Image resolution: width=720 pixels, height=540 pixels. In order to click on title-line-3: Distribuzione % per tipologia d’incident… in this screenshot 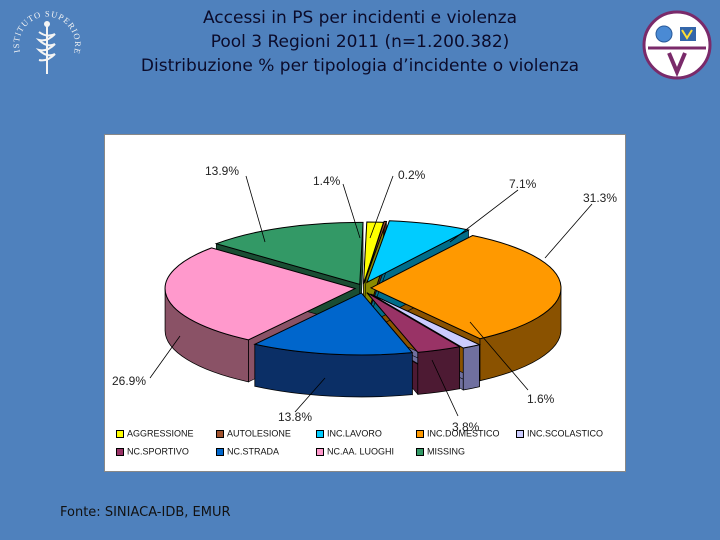, I will do `click(360, 66)`.